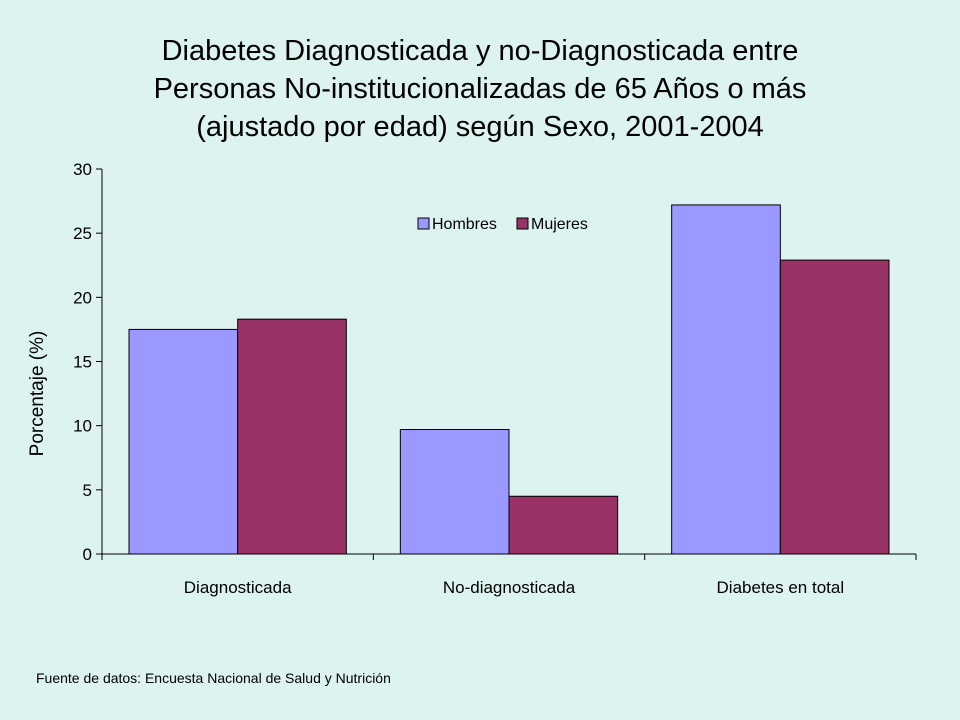 This screenshot has width=960, height=720. What do you see at coordinates (82, 233) in the screenshot?
I see `y-tick-label: 25` at bounding box center [82, 233].